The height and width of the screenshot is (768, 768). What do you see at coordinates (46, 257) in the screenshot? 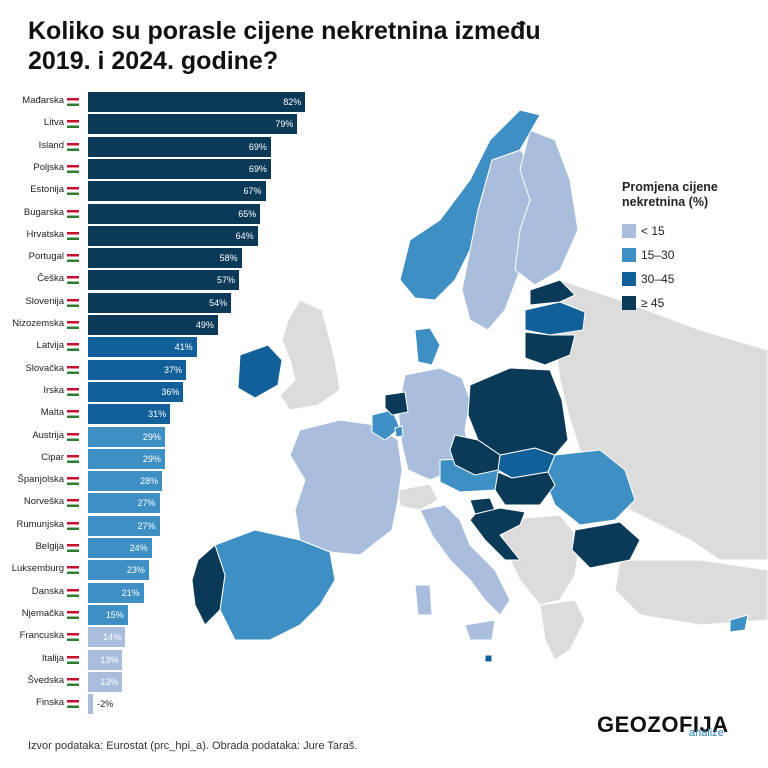
I see `bar-category-label: Portugal` at bounding box center [46, 257].